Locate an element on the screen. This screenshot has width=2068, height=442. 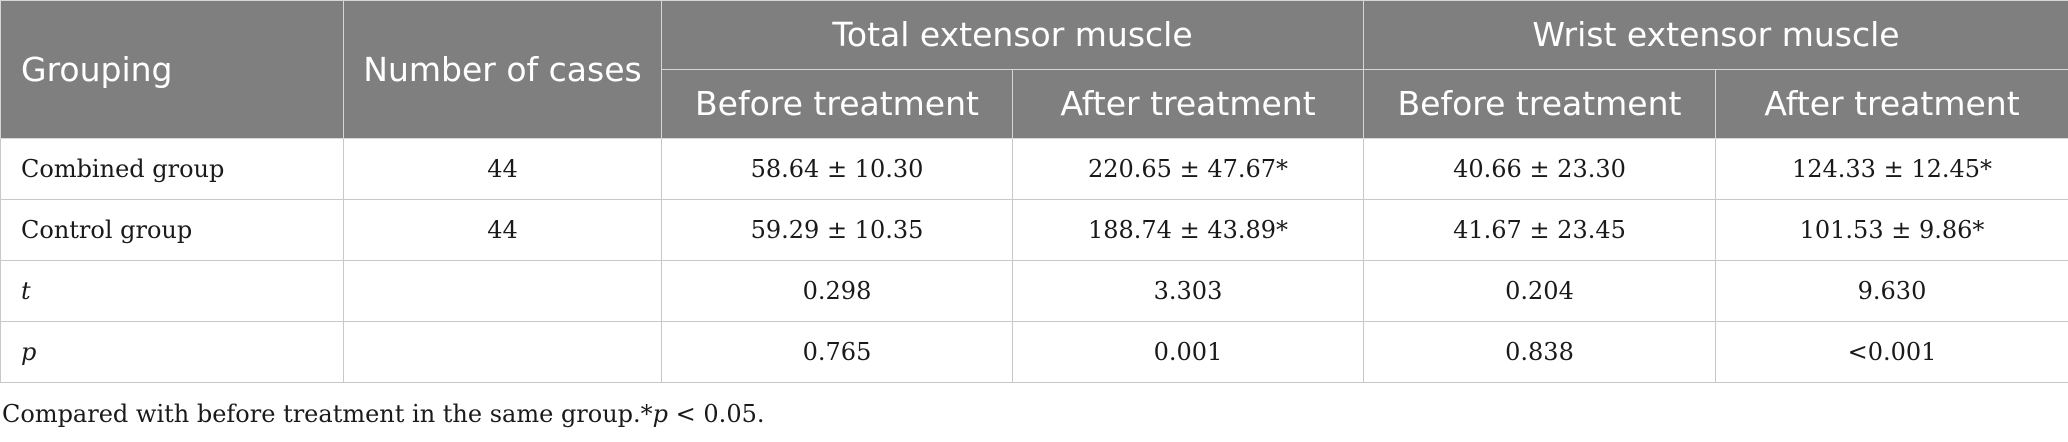
header-number-of-cases: Number of cases is located at coordinates (502, 69).